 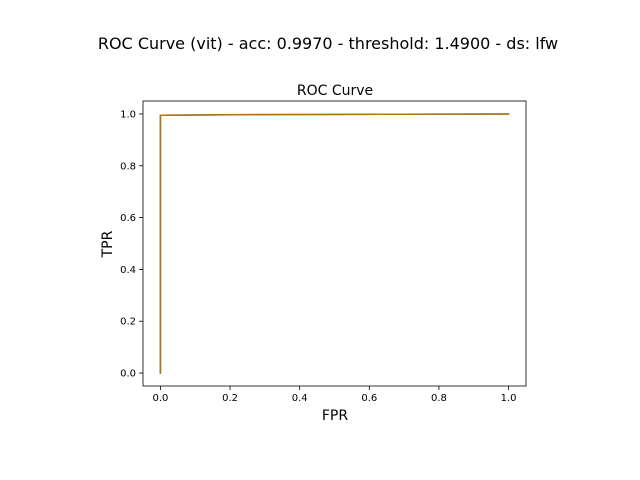 What do you see at coordinates (108, 244) in the screenshot?
I see `y-axis-label: TPR` at bounding box center [108, 244].